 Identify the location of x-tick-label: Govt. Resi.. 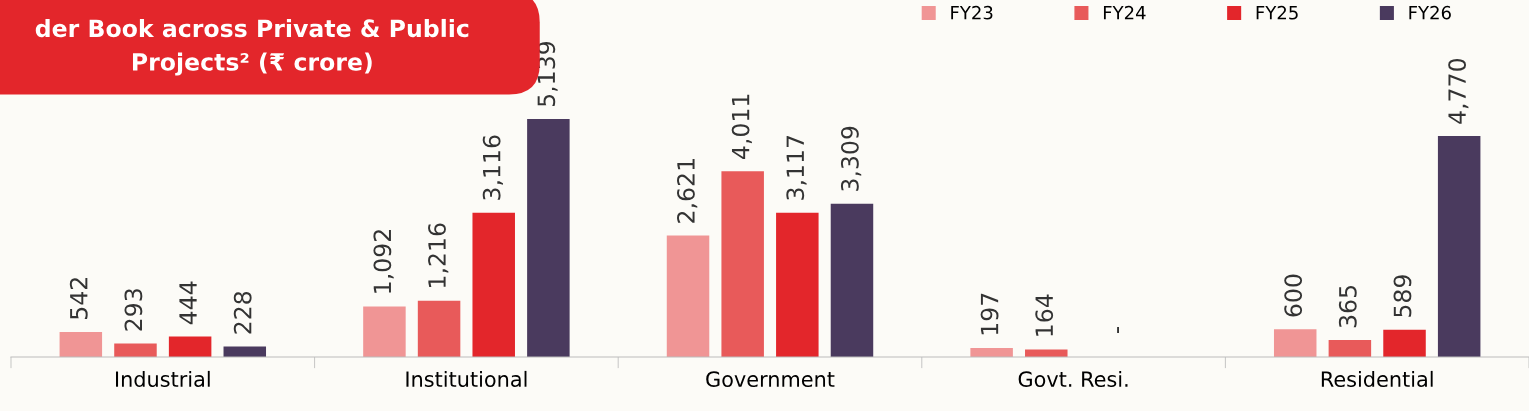
(1073, 379).